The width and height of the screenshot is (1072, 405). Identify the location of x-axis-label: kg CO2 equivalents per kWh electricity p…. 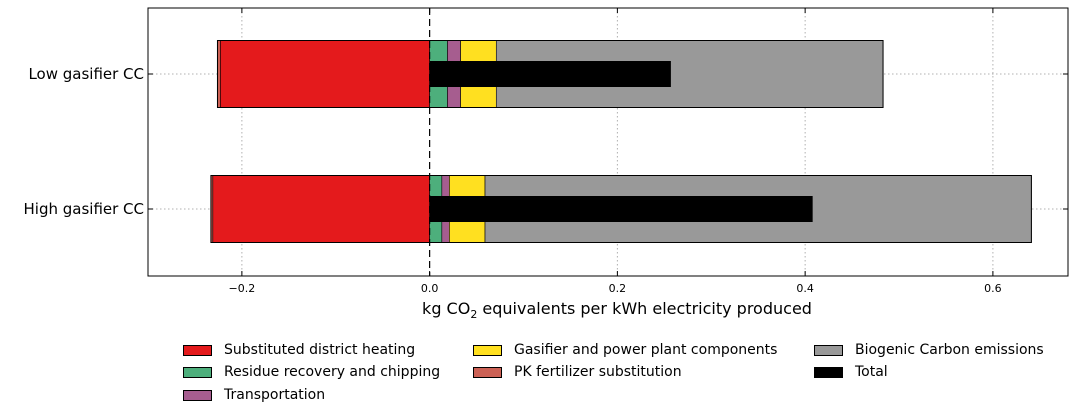
(617, 310).